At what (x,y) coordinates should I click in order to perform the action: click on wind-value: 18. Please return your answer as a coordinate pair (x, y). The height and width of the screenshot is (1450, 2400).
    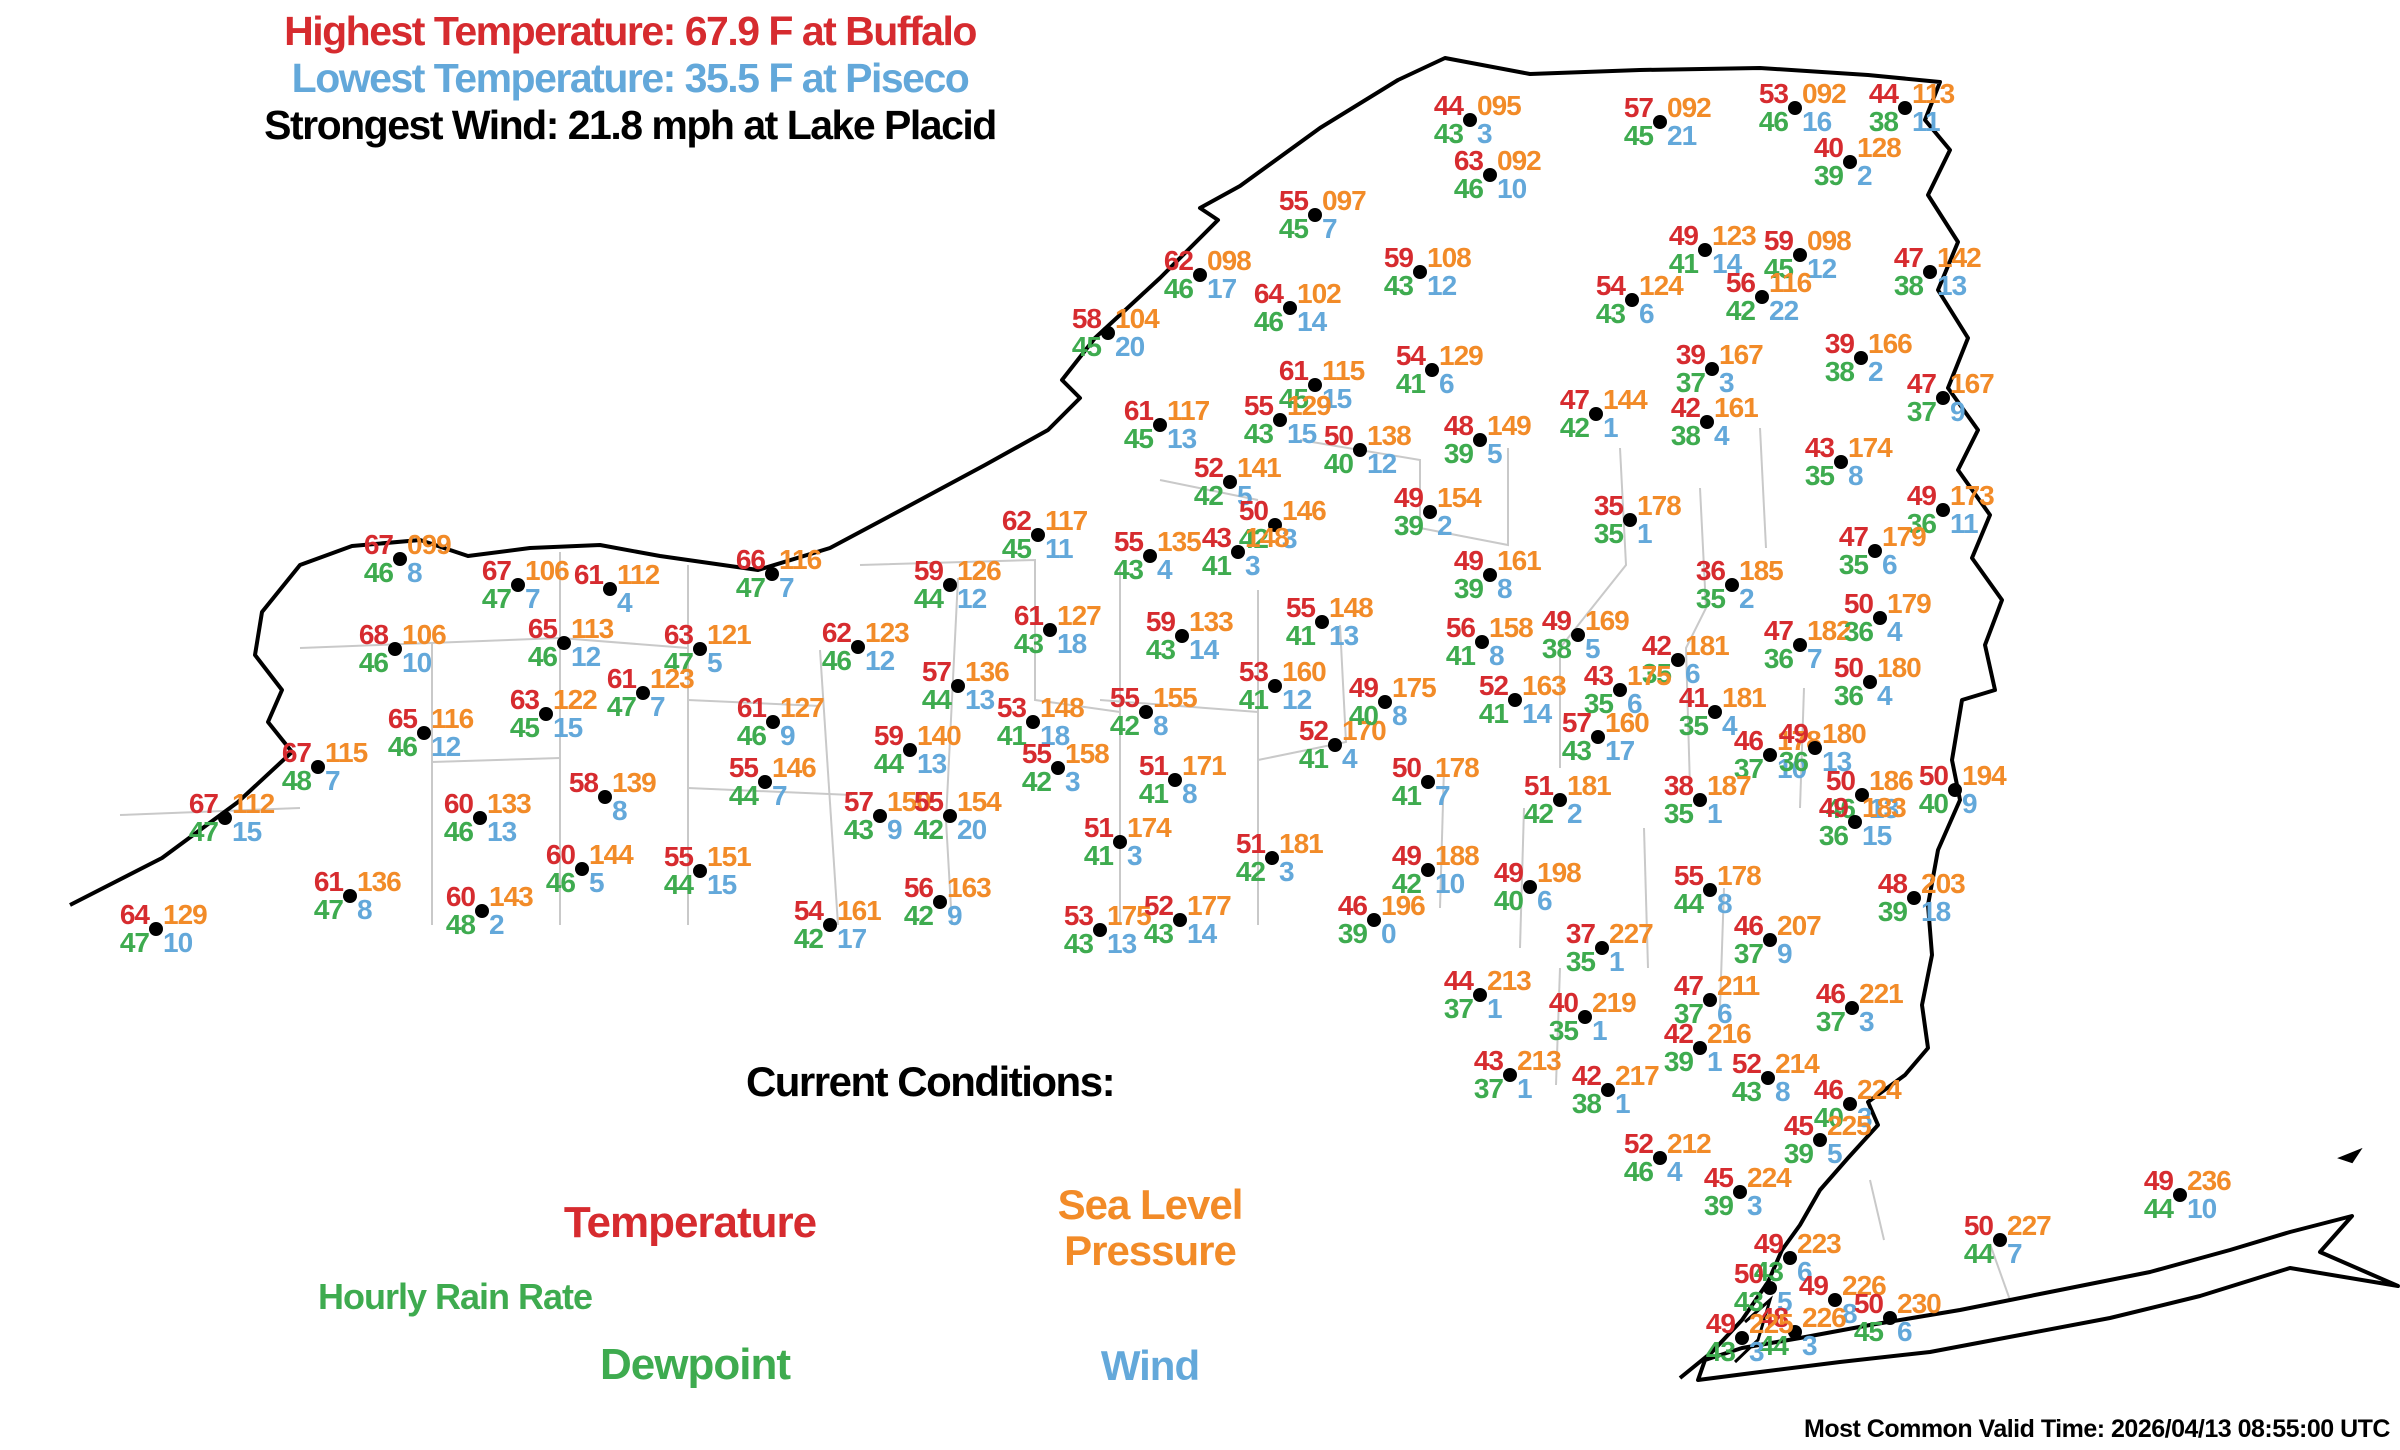
    Looking at the image, I should click on (1055, 735).